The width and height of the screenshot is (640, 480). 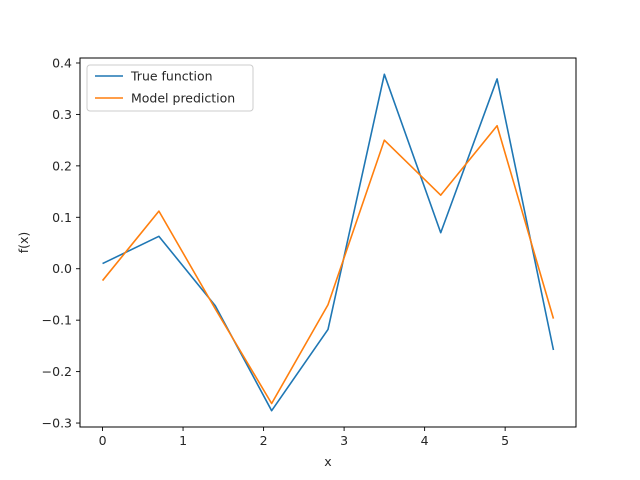 What do you see at coordinates (103, 440) in the screenshot?
I see `x-tick-label: 0` at bounding box center [103, 440].